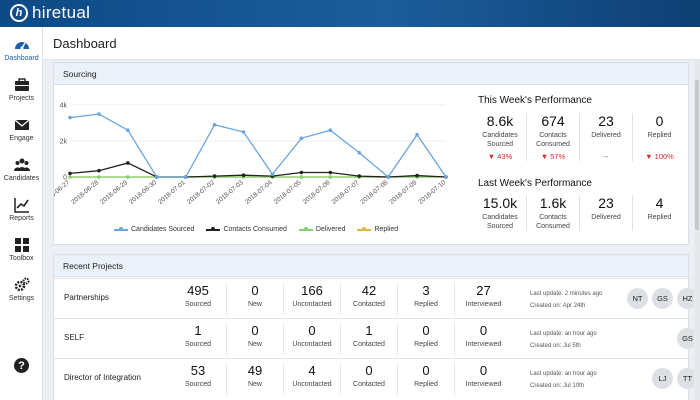  I want to click on sidebar-item-toolbox: Toolbox, so click(21, 253).